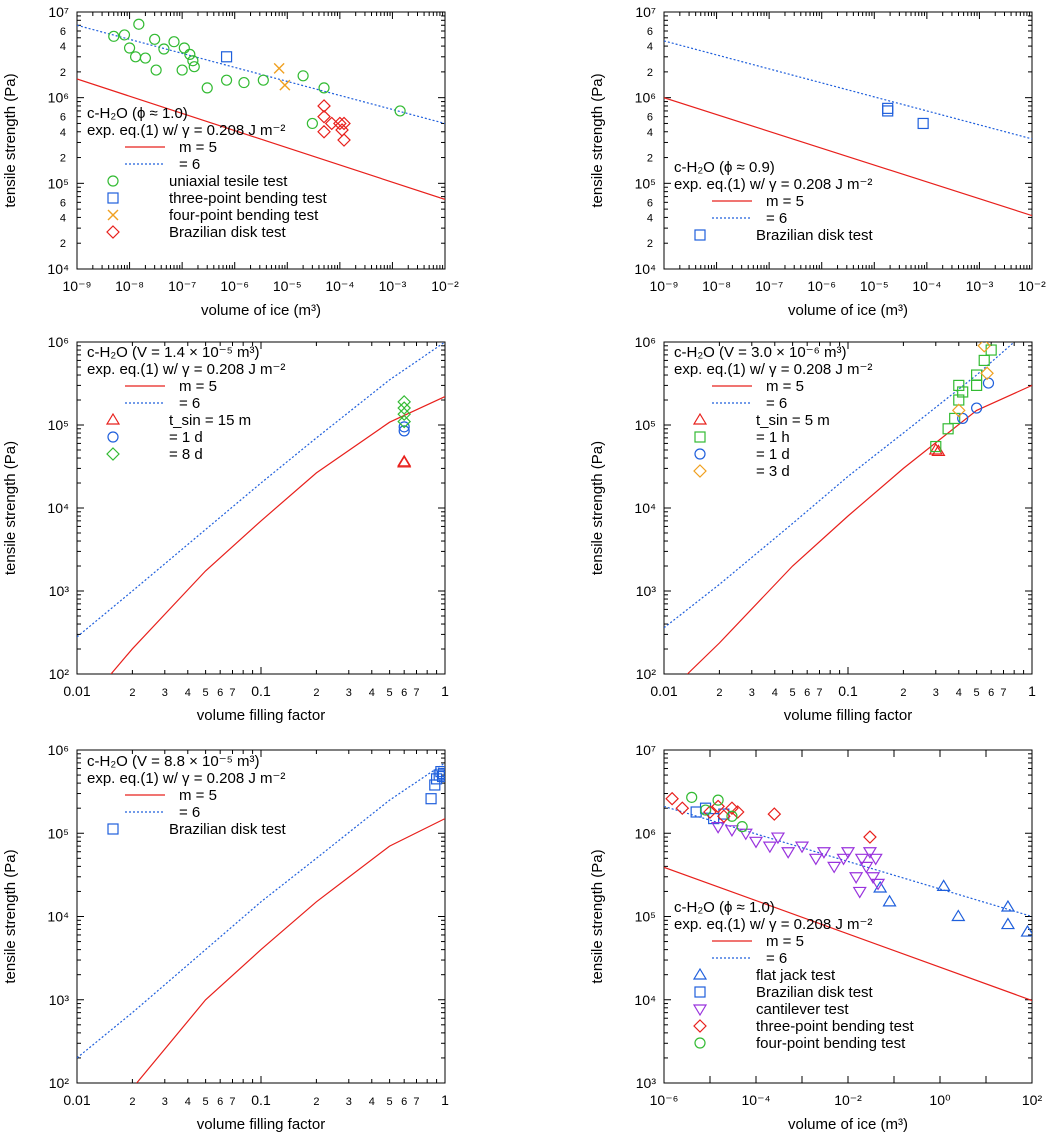 The image size is (1048, 1143). What do you see at coordinates (59, 1083) in the screenshot?
I see `y-tick-label: 10²` at bounding box center [59, 1083].